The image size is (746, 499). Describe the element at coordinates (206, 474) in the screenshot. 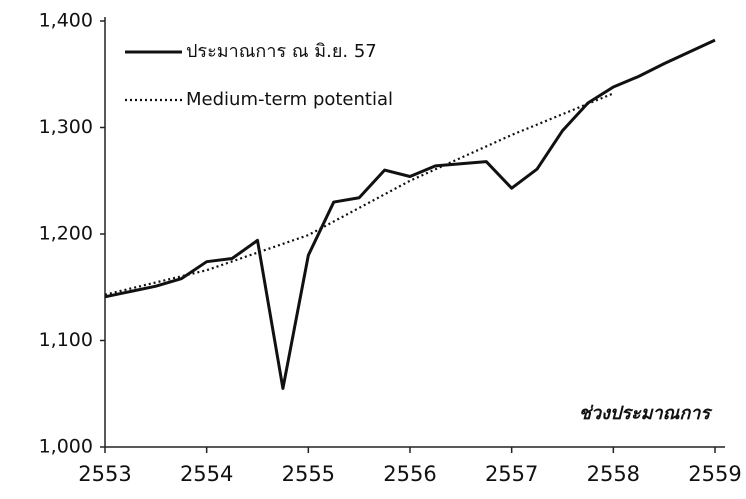

I see `x-tick-label: 2554` at that location.